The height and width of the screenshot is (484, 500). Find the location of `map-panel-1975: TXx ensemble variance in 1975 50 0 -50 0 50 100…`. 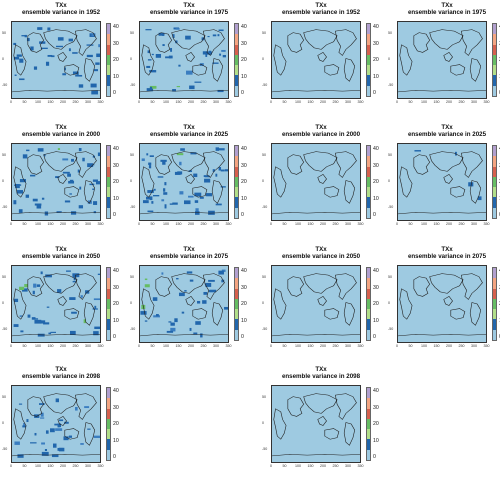

map-panel-1975: TXx ensemble variance in 1975 50 0 -50 0 50 100… is located at coordinates (191, 61).